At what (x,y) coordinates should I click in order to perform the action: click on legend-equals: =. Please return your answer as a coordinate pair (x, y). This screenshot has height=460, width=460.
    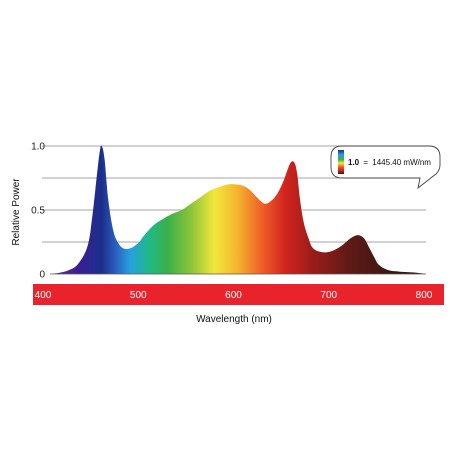
    Looking at the image, I should click on (365, 162).